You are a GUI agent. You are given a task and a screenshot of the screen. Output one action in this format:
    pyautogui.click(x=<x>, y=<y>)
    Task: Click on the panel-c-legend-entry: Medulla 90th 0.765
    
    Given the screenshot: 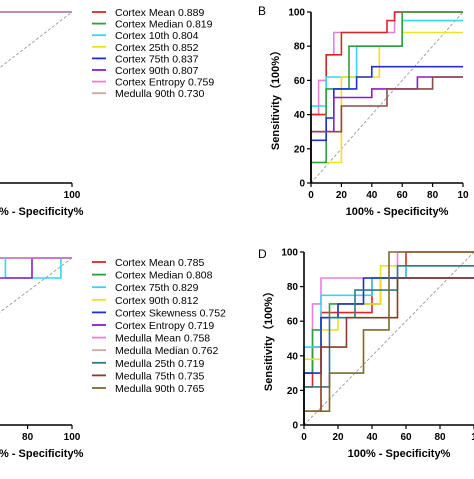 What is the action you would take?
    pyautogui.click(x=159, y=389)
    